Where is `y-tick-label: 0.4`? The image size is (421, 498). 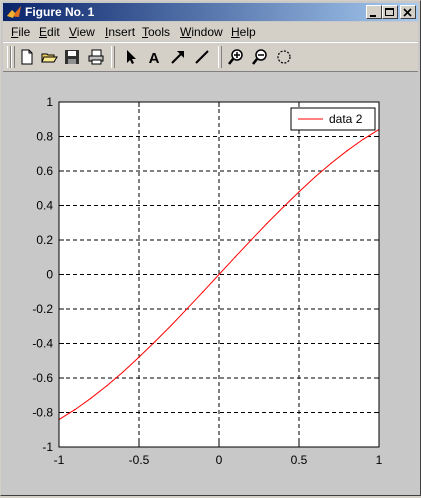
y-tick-label: 0.4 is located at coordinates (44, 206).